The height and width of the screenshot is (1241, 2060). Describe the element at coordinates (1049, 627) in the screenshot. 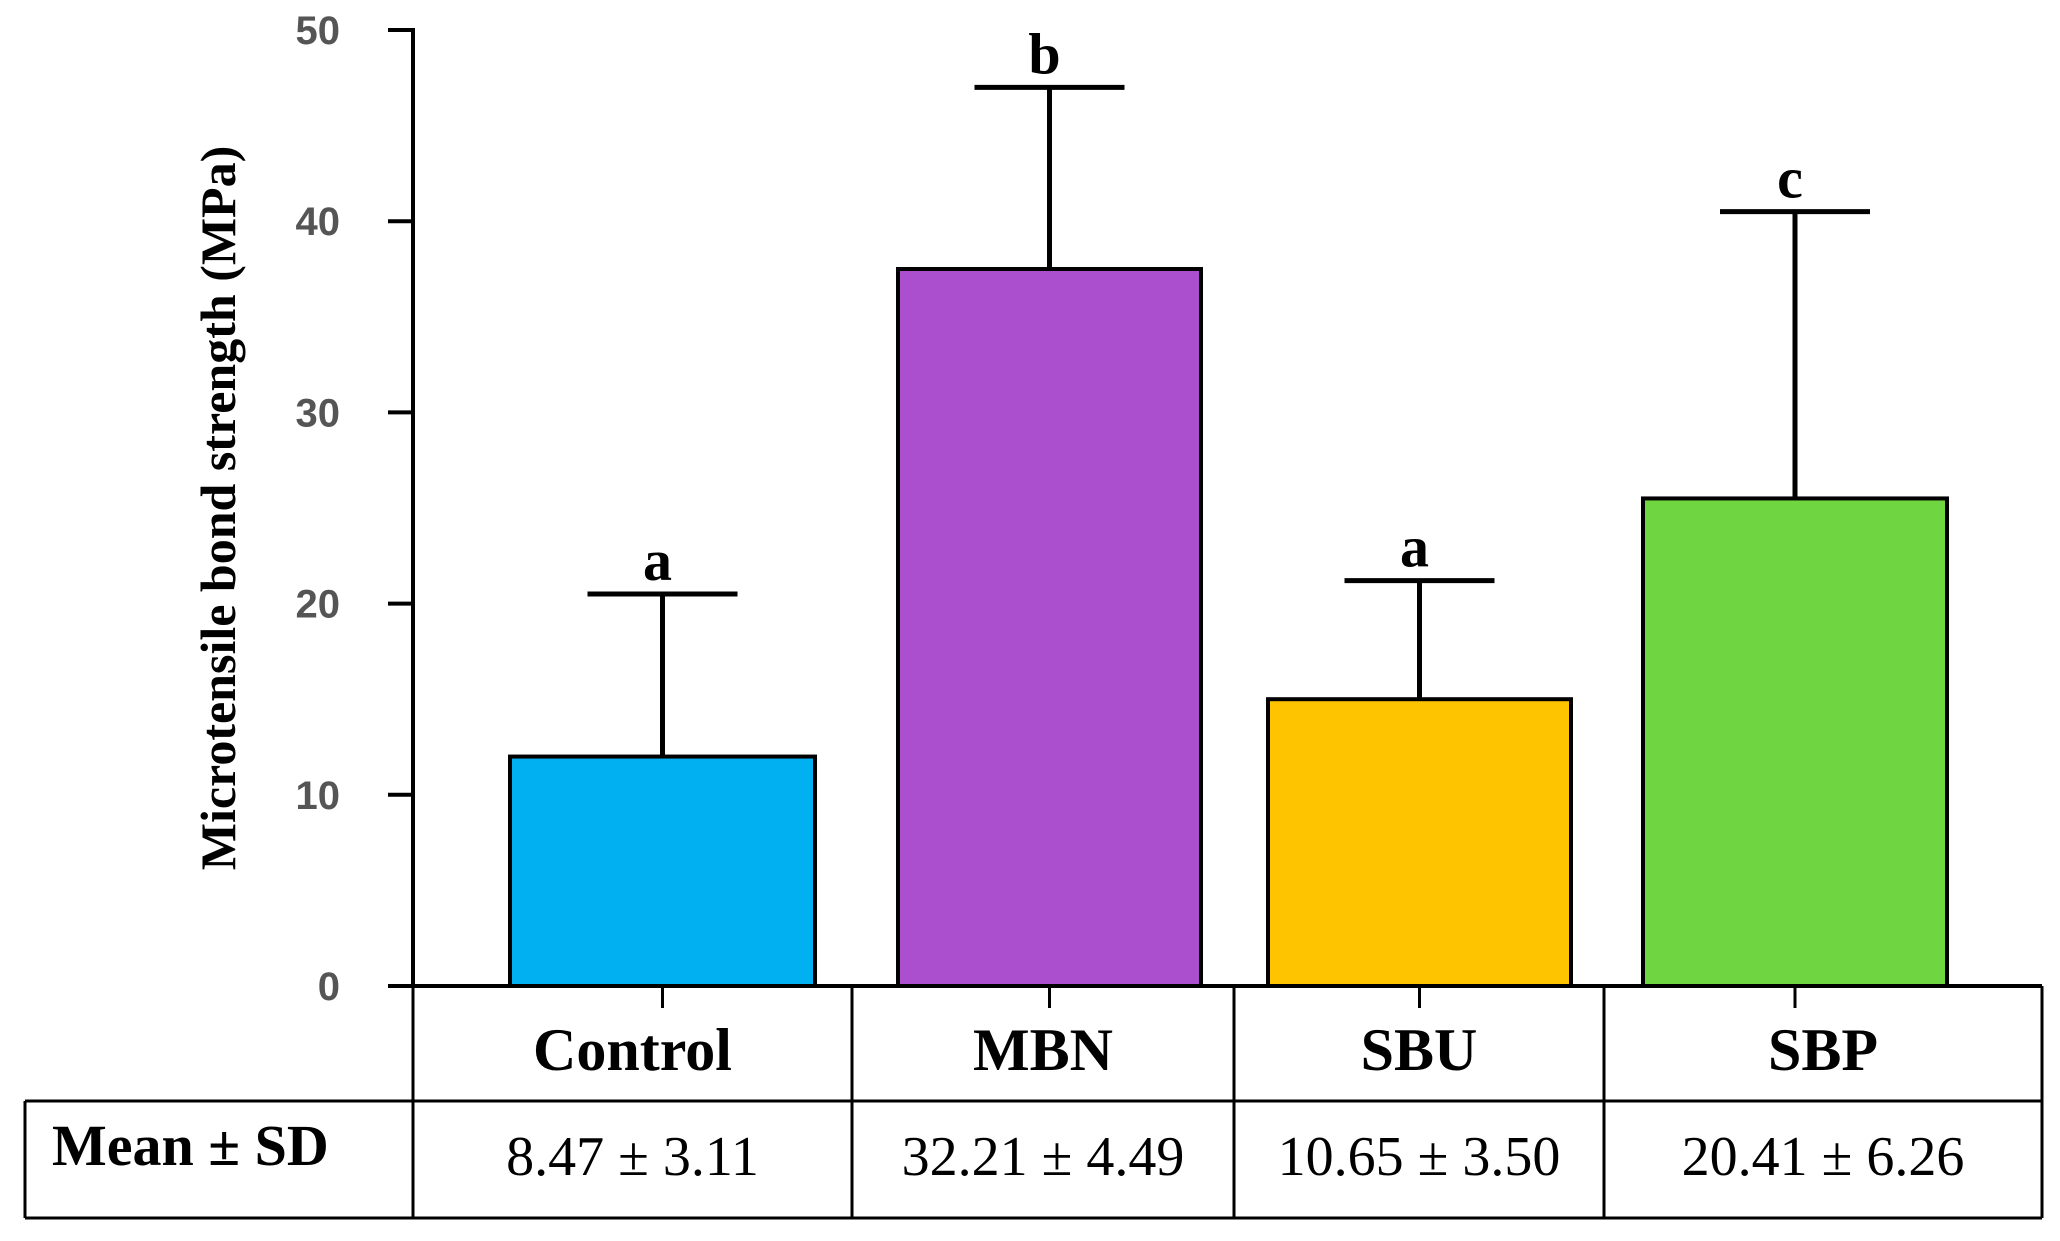

I see `bar-mbn` at that location.